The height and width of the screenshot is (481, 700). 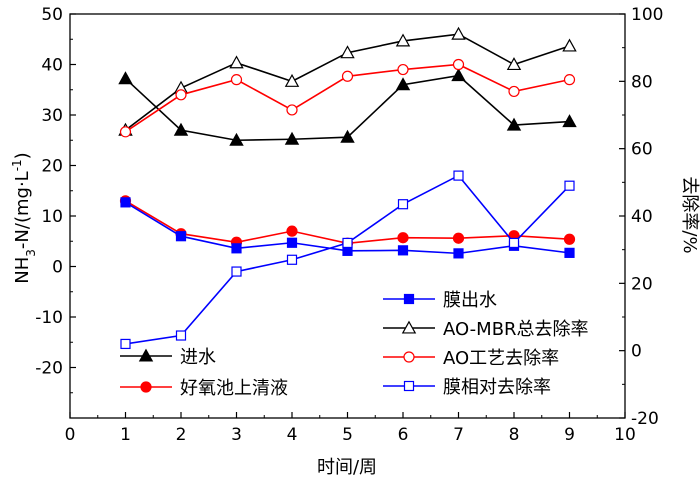 What do you see at coordinates (642, 82) in the screenshot?
I see `y-right-tick-label: 80` at bounding box center [642, 82].